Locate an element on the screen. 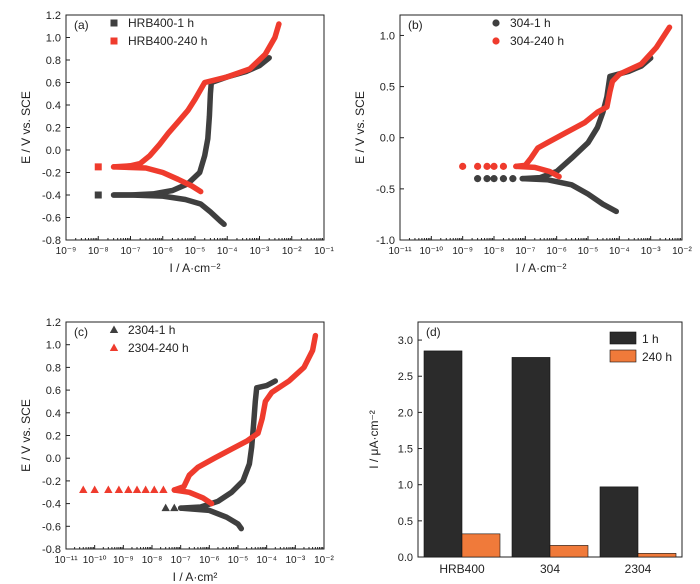  legend-entry: 2304-240 h is located at coordinates (158, 348).